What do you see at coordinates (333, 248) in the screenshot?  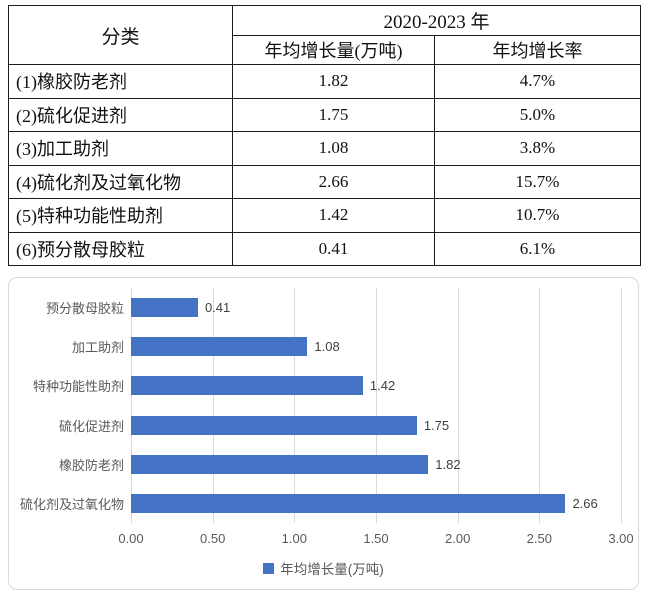 I see `amount-cell: 0.41` at bounding box center [333, 248].